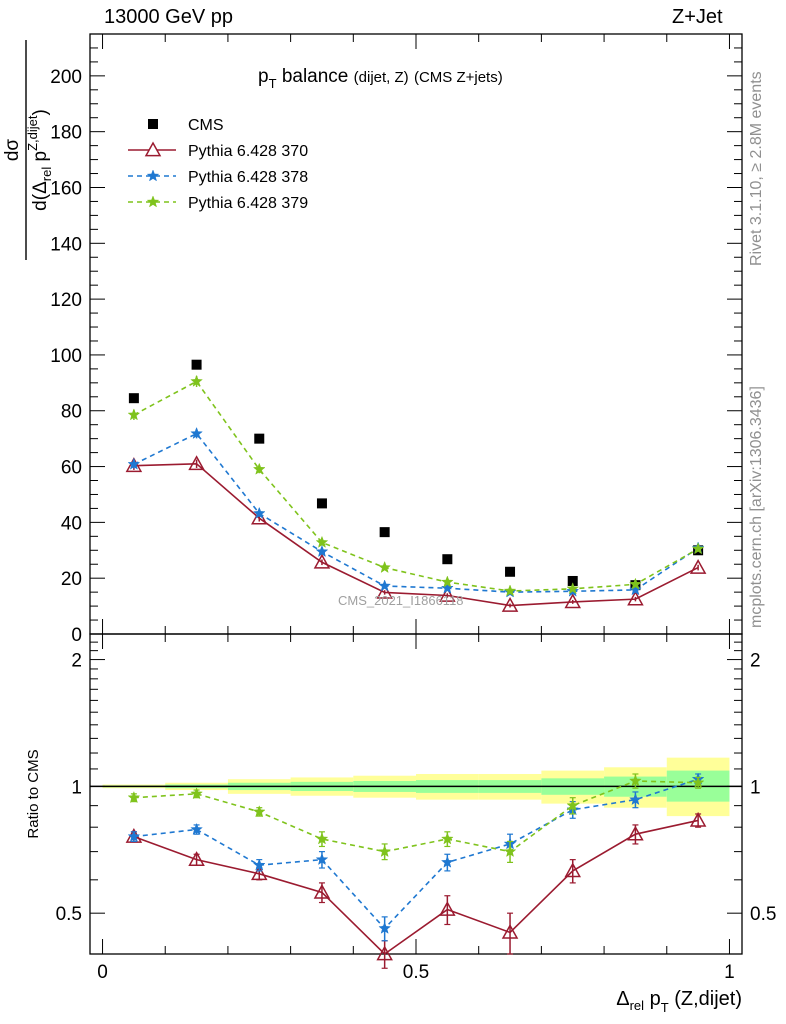  What do you see at coordinates (679, 1001) in the screenshot?
I see `x-axis-label: Δrel pT (Z,dijet)` at bounding box center [679, 1001].